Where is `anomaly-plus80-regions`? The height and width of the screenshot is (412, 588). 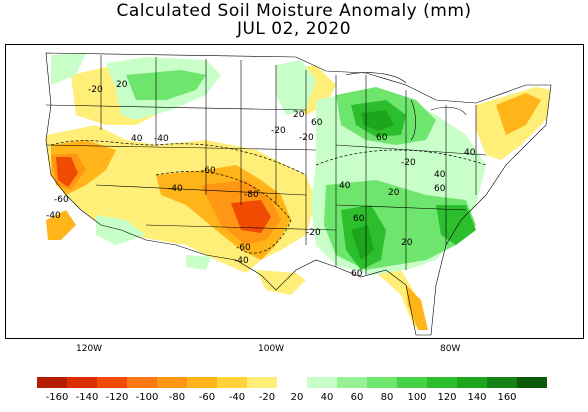
anomaly-plus80-regions is located at coordinates (372, 185).